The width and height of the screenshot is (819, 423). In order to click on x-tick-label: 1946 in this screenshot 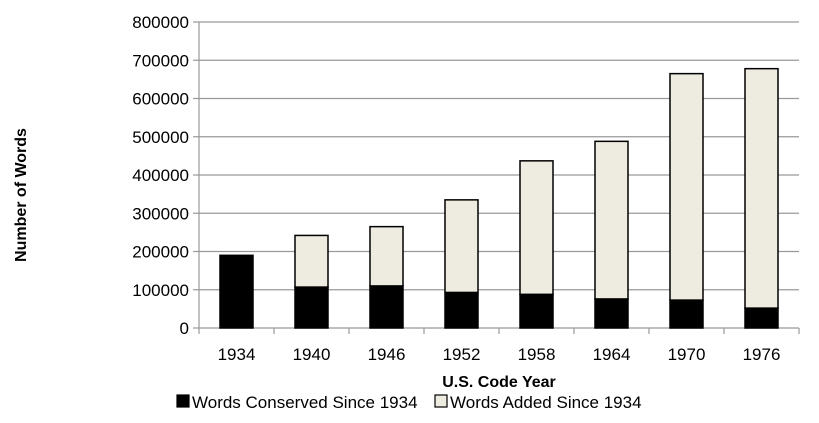, I will do `click(387, 354)`.